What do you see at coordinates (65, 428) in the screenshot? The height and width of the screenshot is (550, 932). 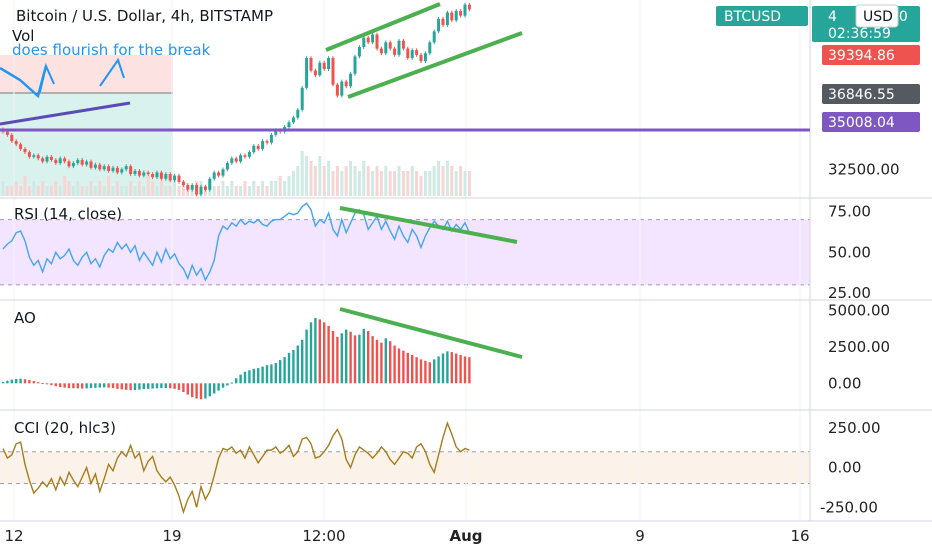 I see `cci-title: CCI (20, hlc3)` at bounding box center [65, 428].